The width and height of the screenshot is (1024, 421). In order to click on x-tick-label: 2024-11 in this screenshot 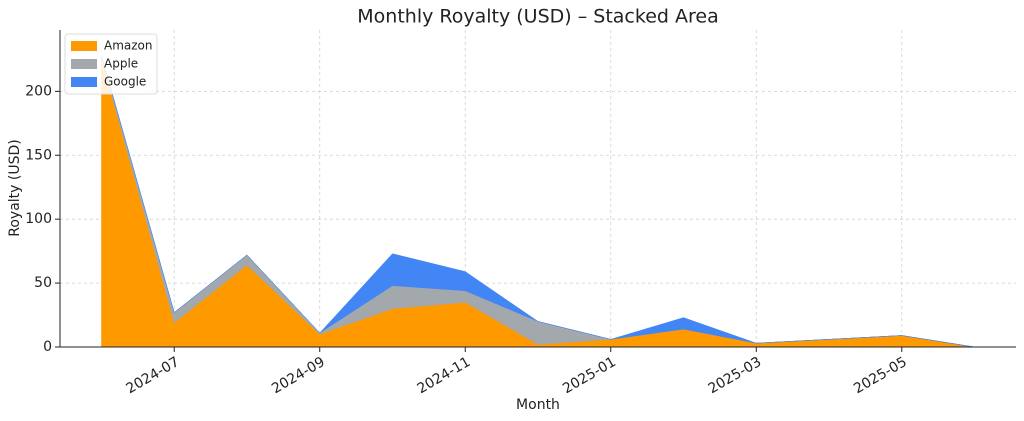, I will do `click(444, 375)`.